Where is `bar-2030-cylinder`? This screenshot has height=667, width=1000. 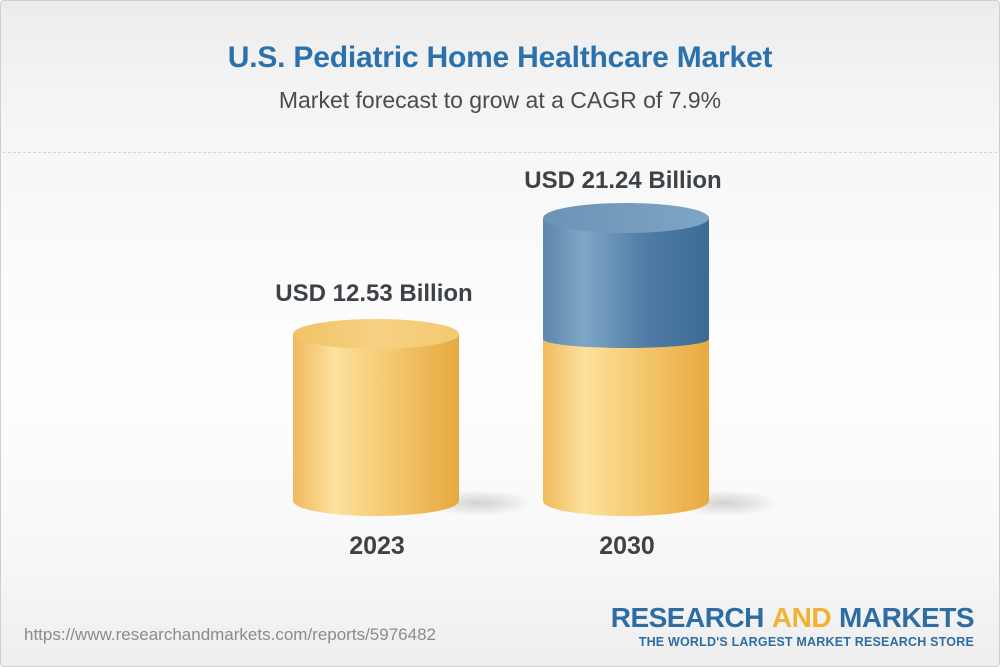
bar-2030-cylinder is located at coordinates (626, 359).